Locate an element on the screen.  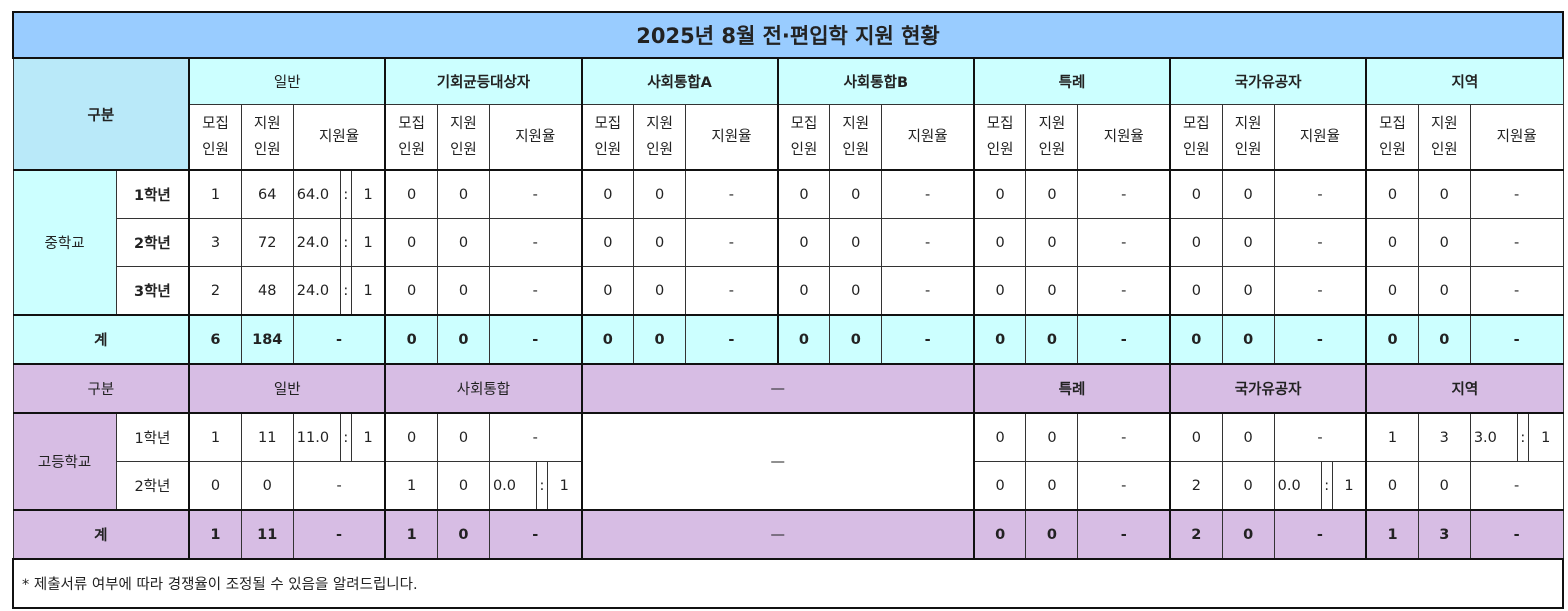
table-row: 2025년 8월 전·편입학 지원 현황 is located at coordinates (788, 35).